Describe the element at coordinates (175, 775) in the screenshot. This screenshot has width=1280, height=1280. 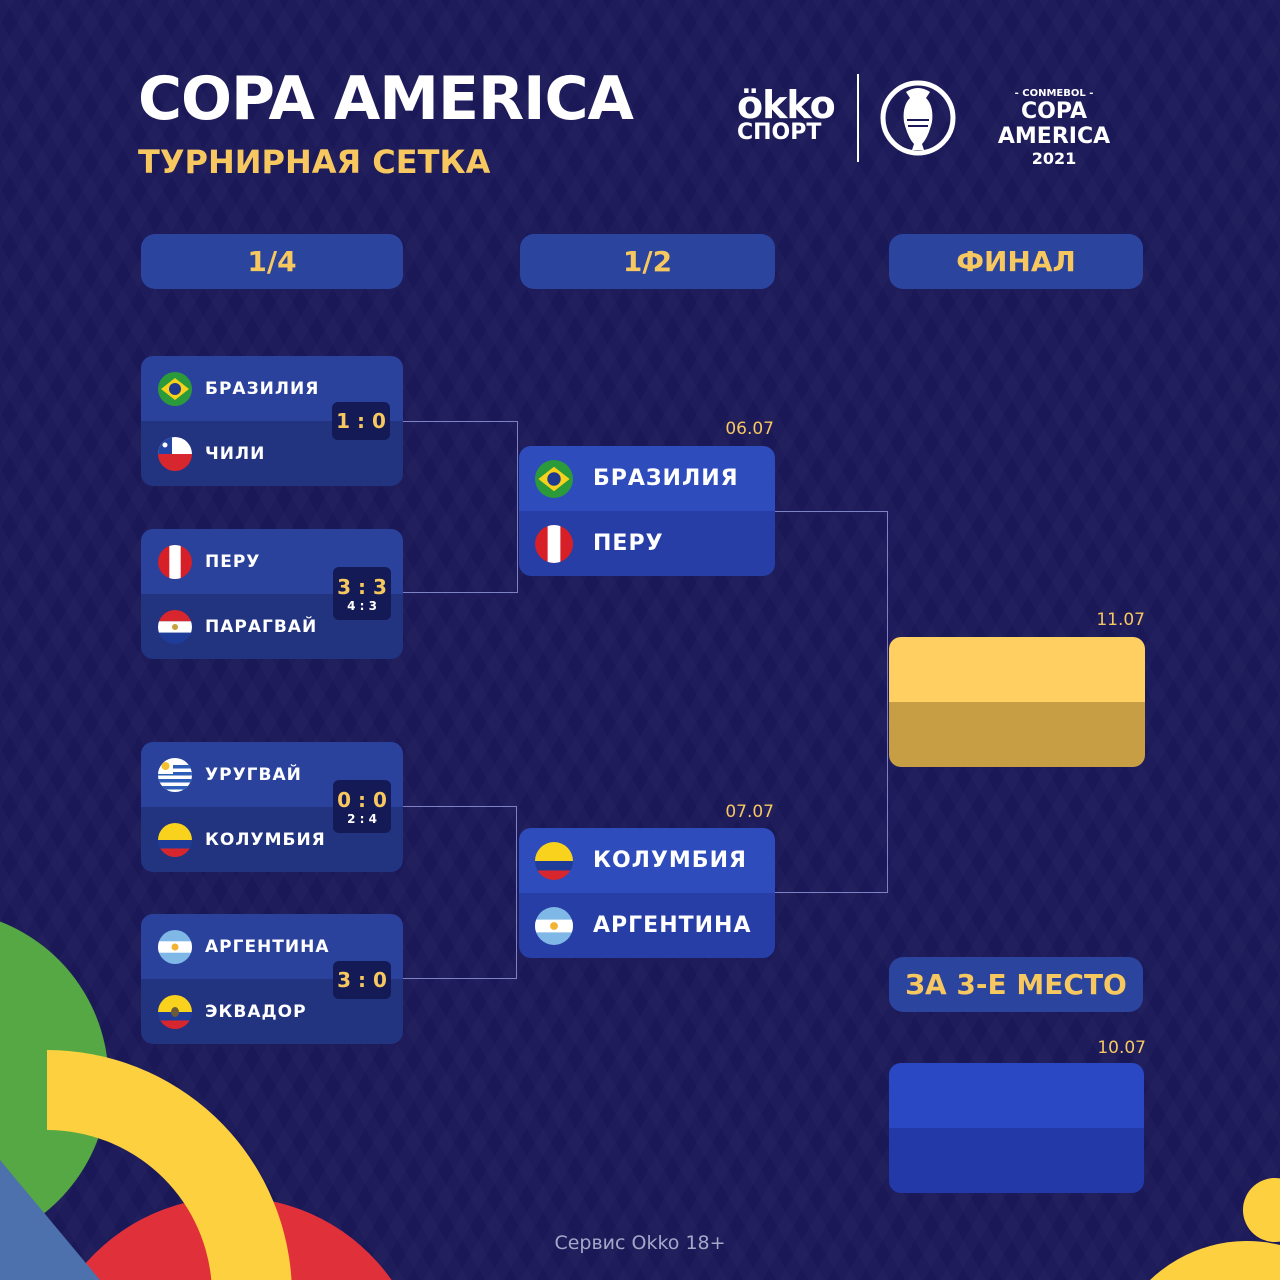
I see `uruguay-flag-icon` at that location.